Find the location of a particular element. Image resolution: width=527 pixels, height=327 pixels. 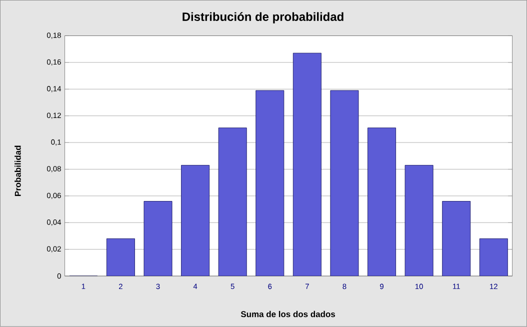

chart-title: Distribución de probabilidad is located at coordinates (263, 18).